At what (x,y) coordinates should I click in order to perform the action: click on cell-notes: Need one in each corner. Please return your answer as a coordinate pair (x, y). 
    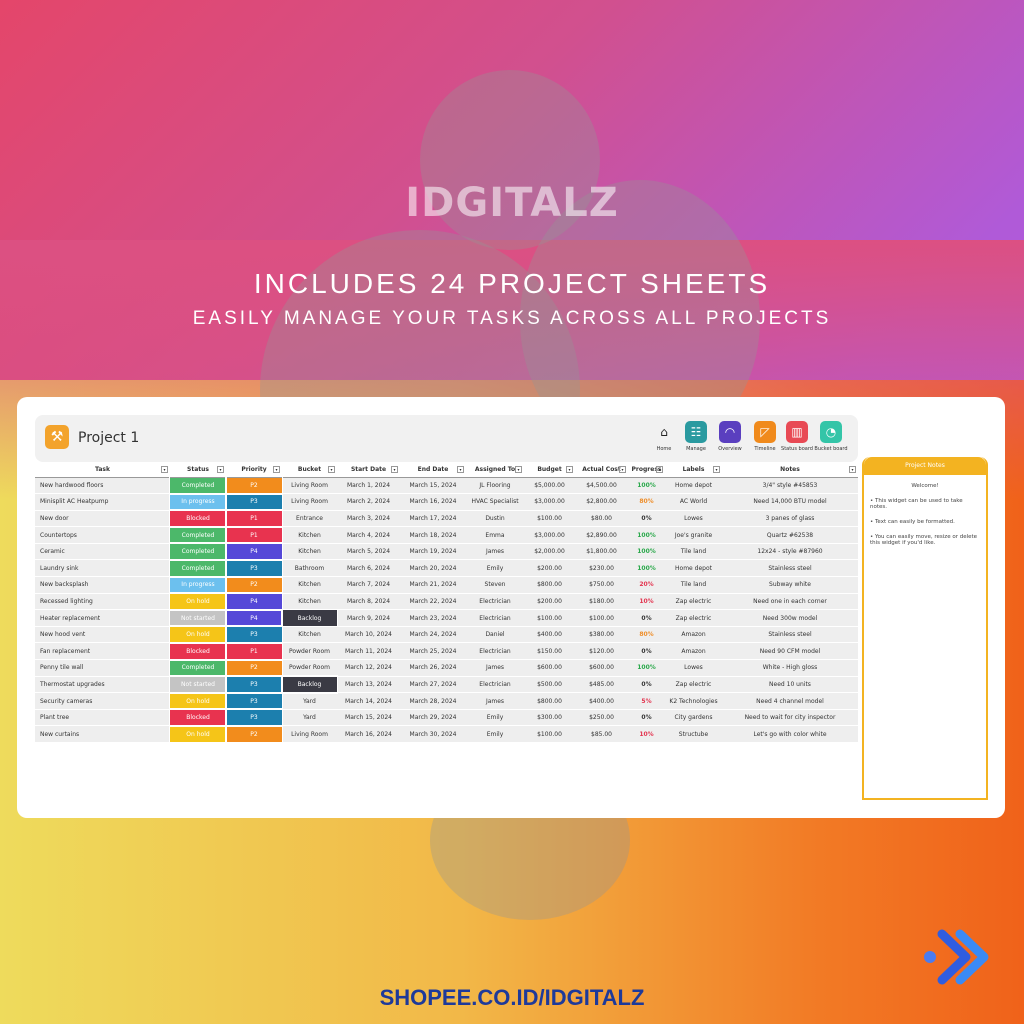
    Looking at the image, I should click on (790, 602).